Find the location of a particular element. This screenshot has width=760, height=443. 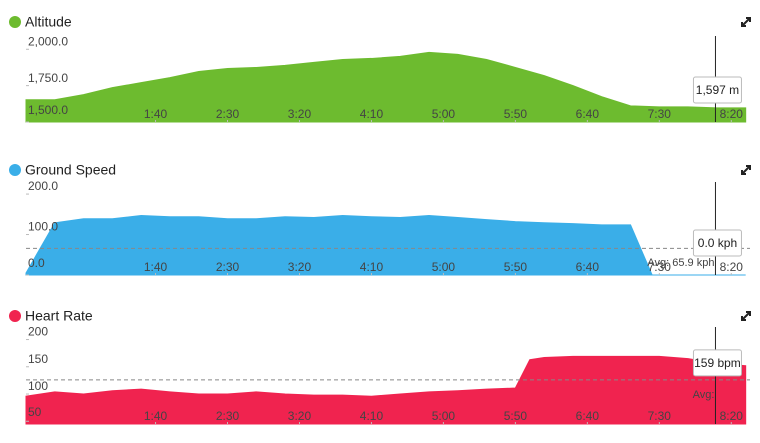

y-tick-label: 200.0 is located at coordinates (43, 186).